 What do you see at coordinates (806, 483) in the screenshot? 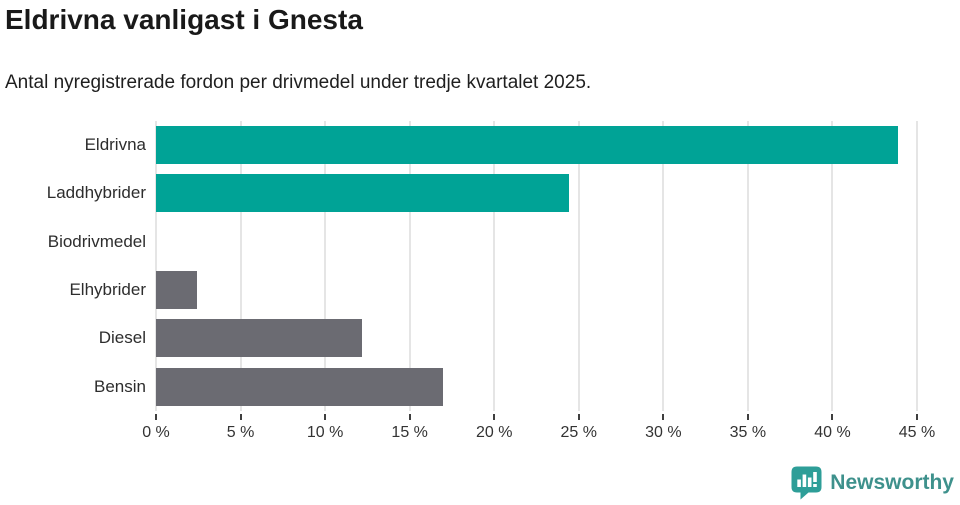
I see `newsworthy-logo-icon` at bounding box center [806, 483].